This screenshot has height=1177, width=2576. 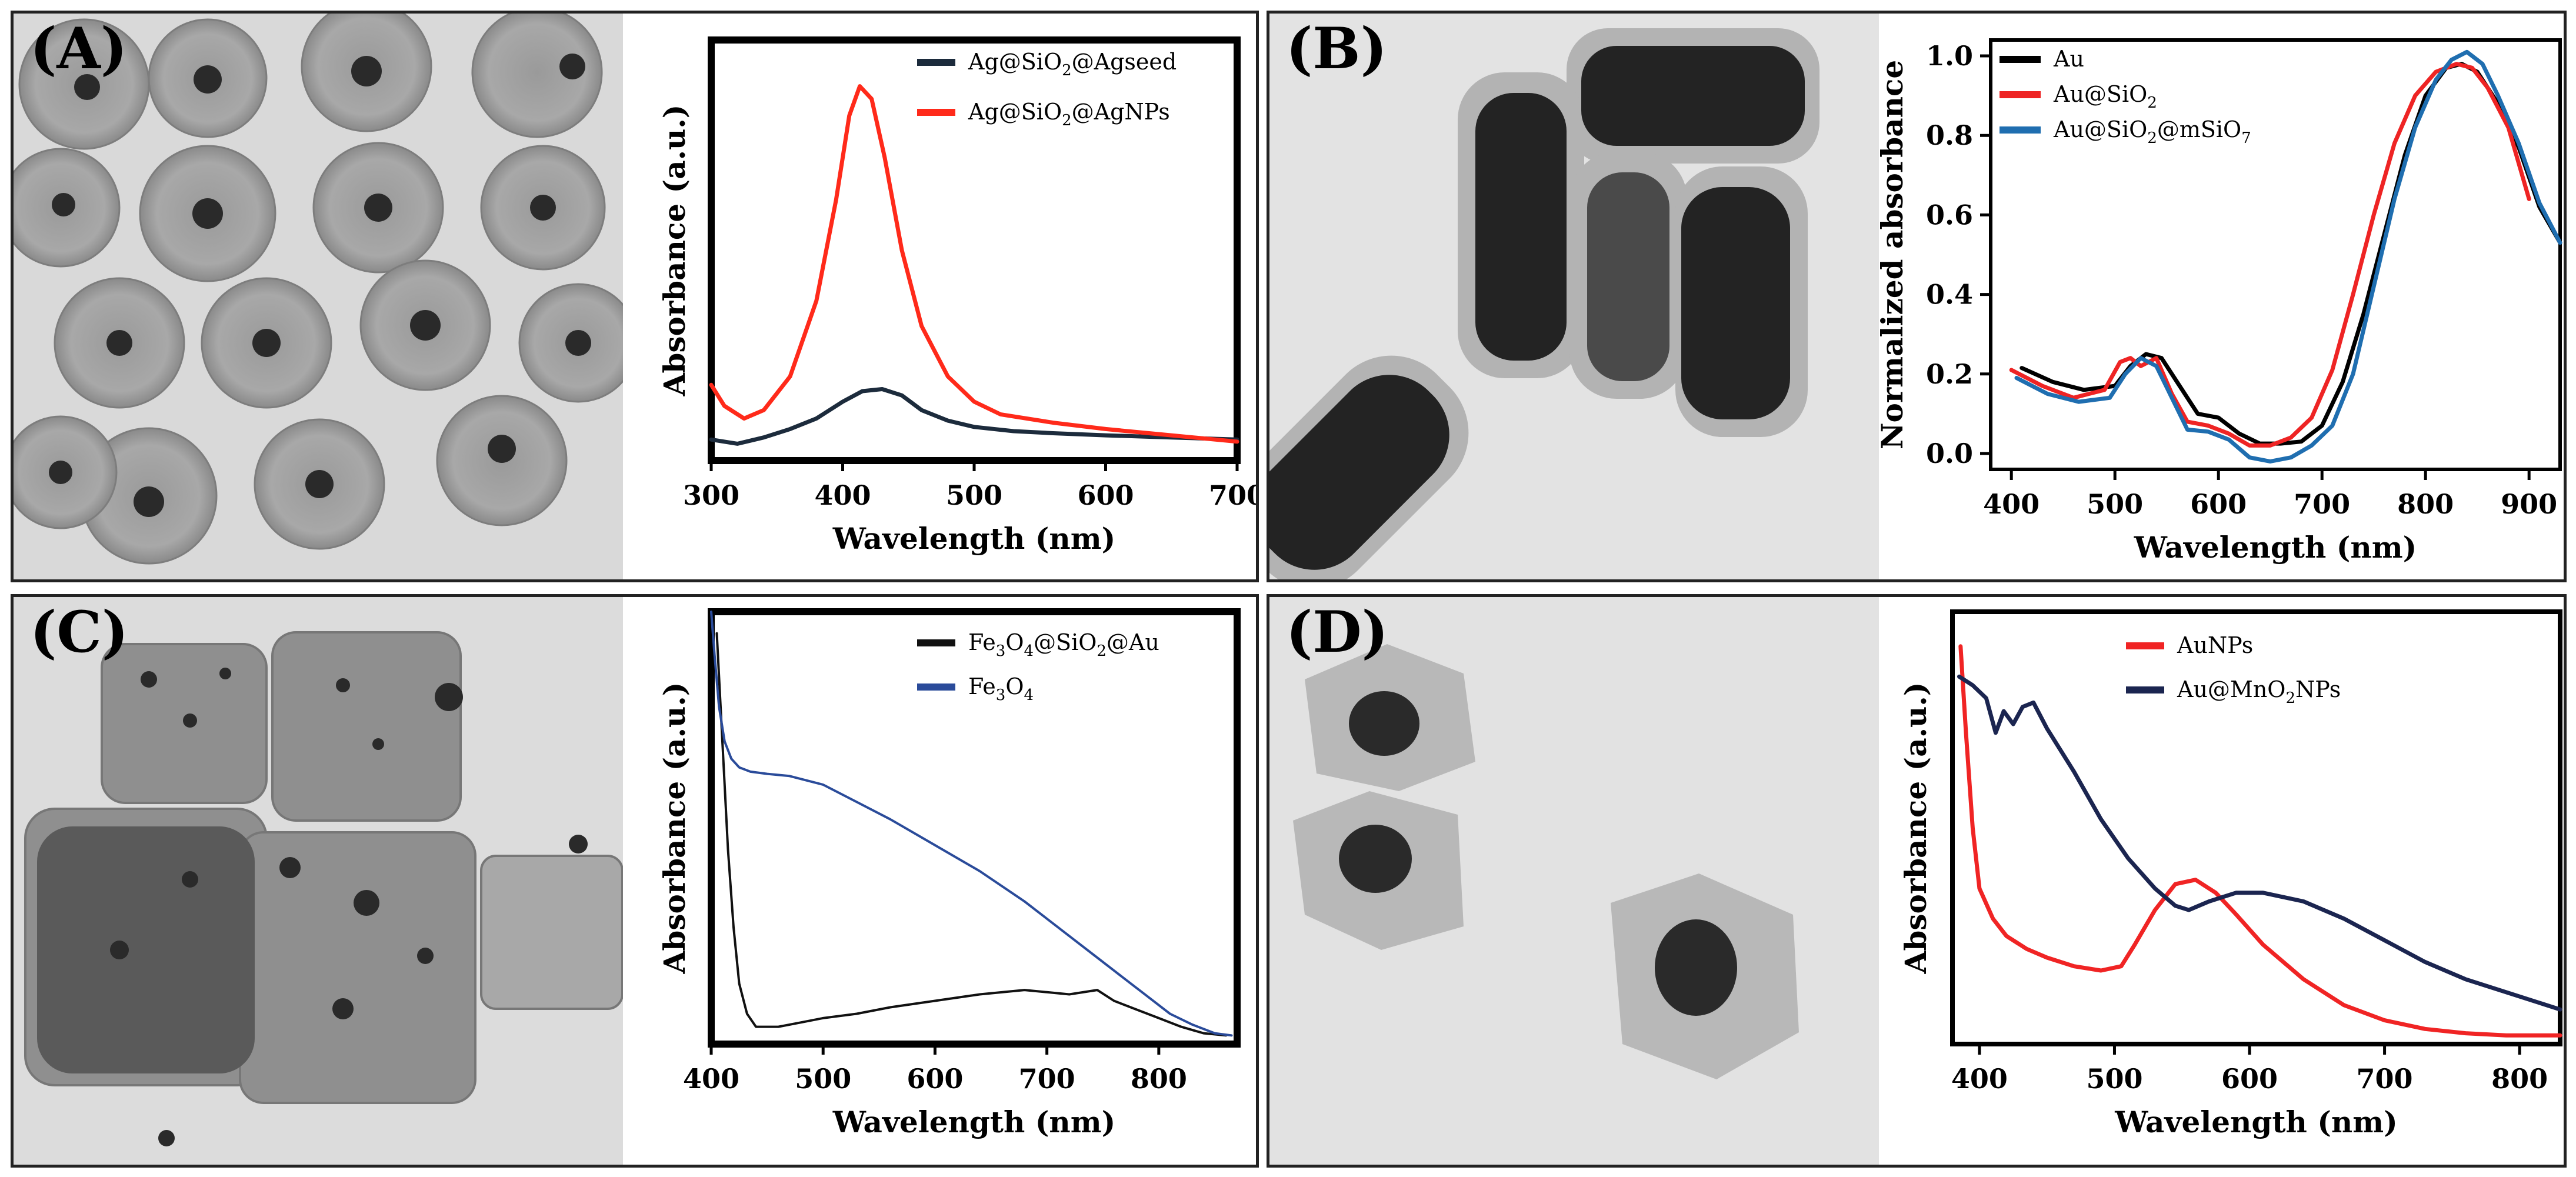 I want to click on x-tick-label-c-1: 500, so click(x=823, y=1079).